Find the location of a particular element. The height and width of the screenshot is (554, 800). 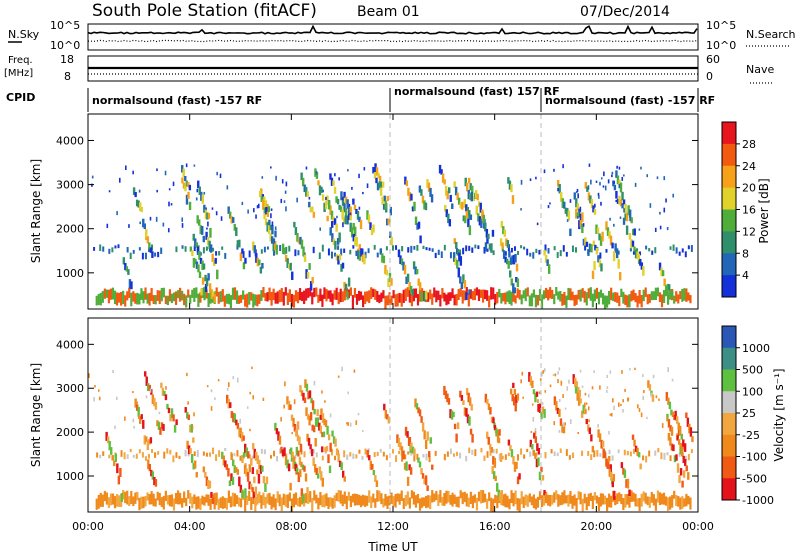

nave-label: Nave is located at coordinates (760, 69).